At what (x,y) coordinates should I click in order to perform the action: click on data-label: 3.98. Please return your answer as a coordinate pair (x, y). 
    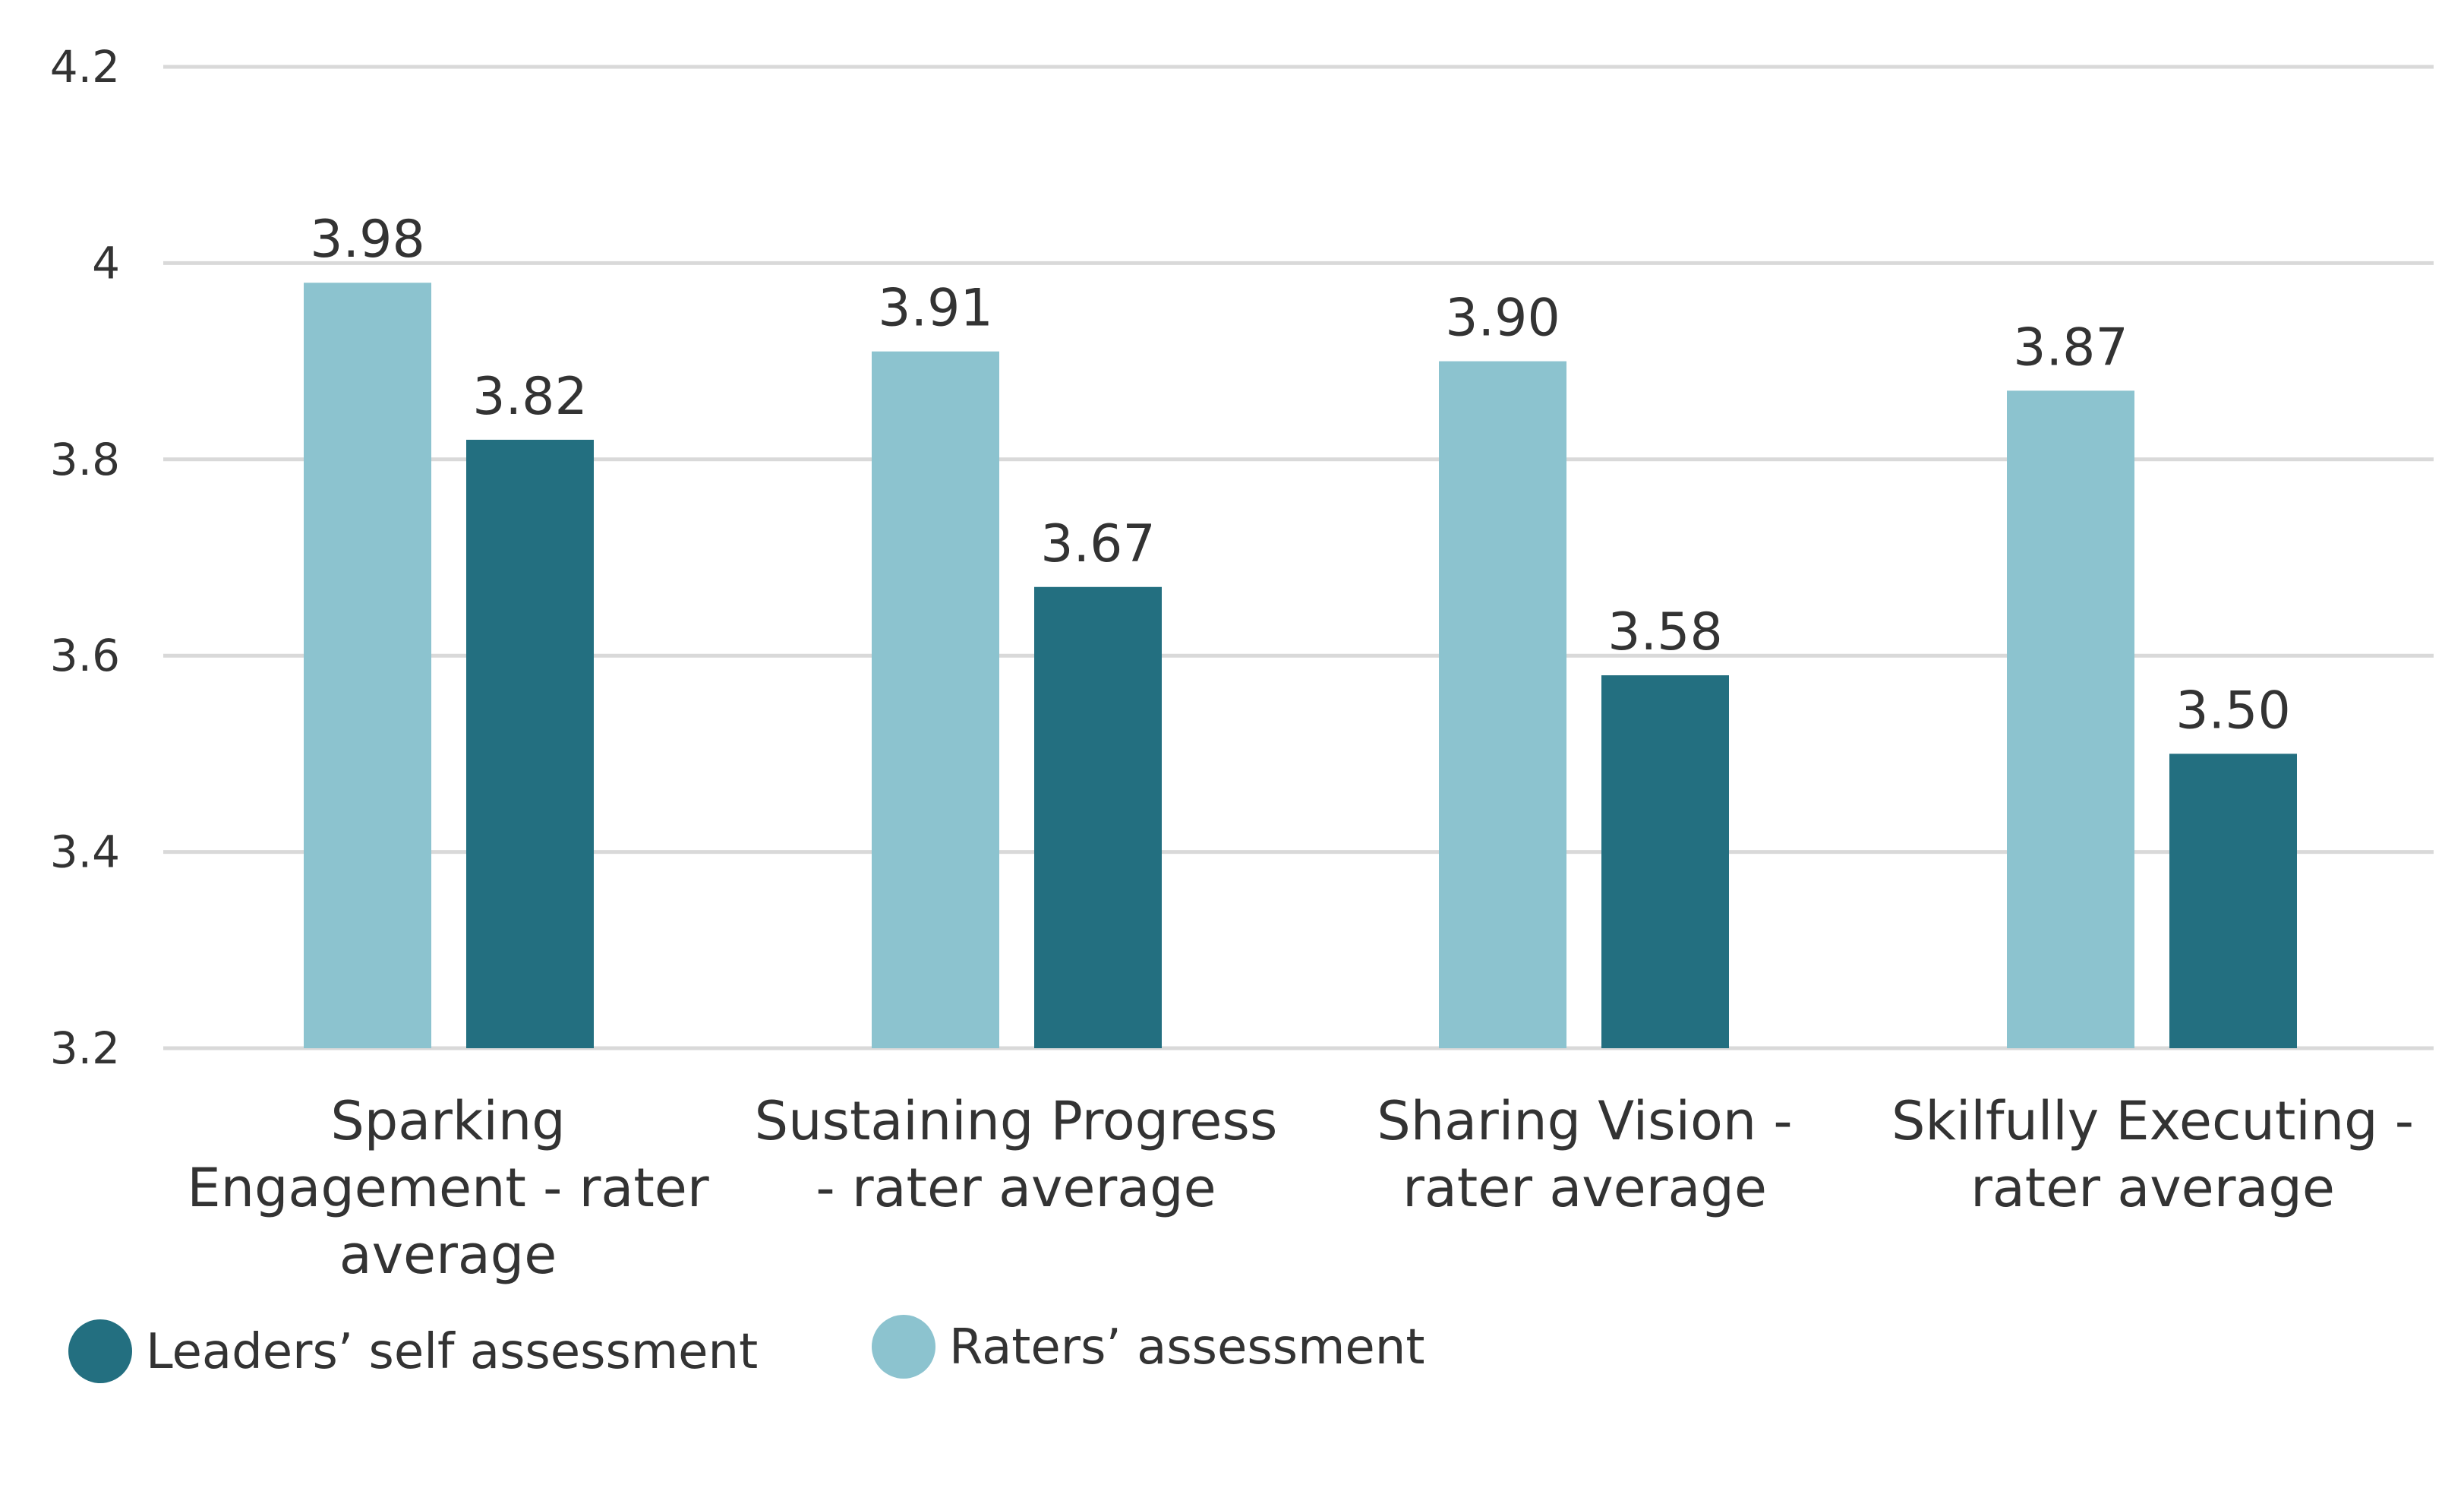
    Looking at the image, I should click on (367, 240).